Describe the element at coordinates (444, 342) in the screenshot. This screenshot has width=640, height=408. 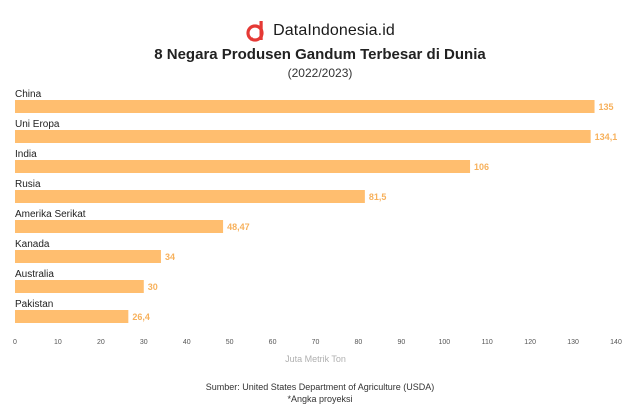
I see `x-tick-label: 100` at that location.